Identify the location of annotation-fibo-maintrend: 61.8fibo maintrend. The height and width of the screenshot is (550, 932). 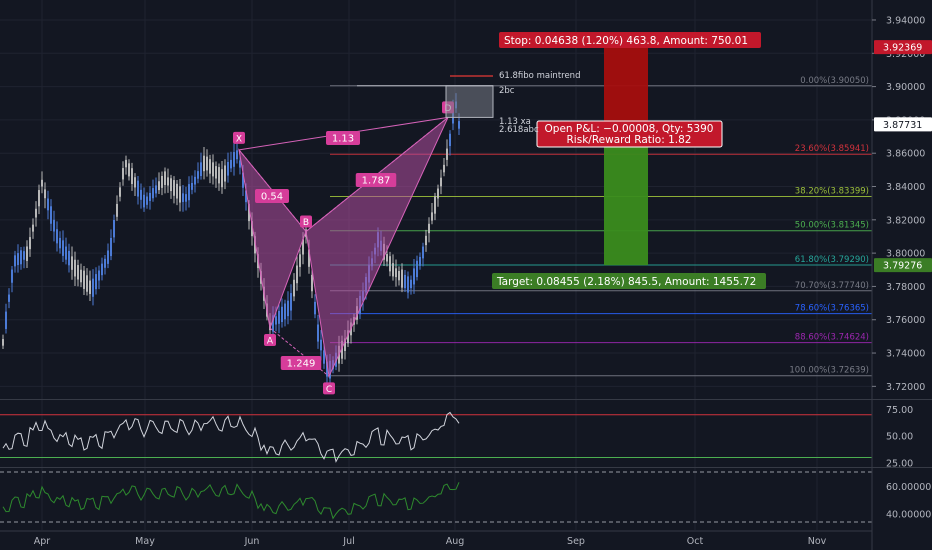
(539, 76).